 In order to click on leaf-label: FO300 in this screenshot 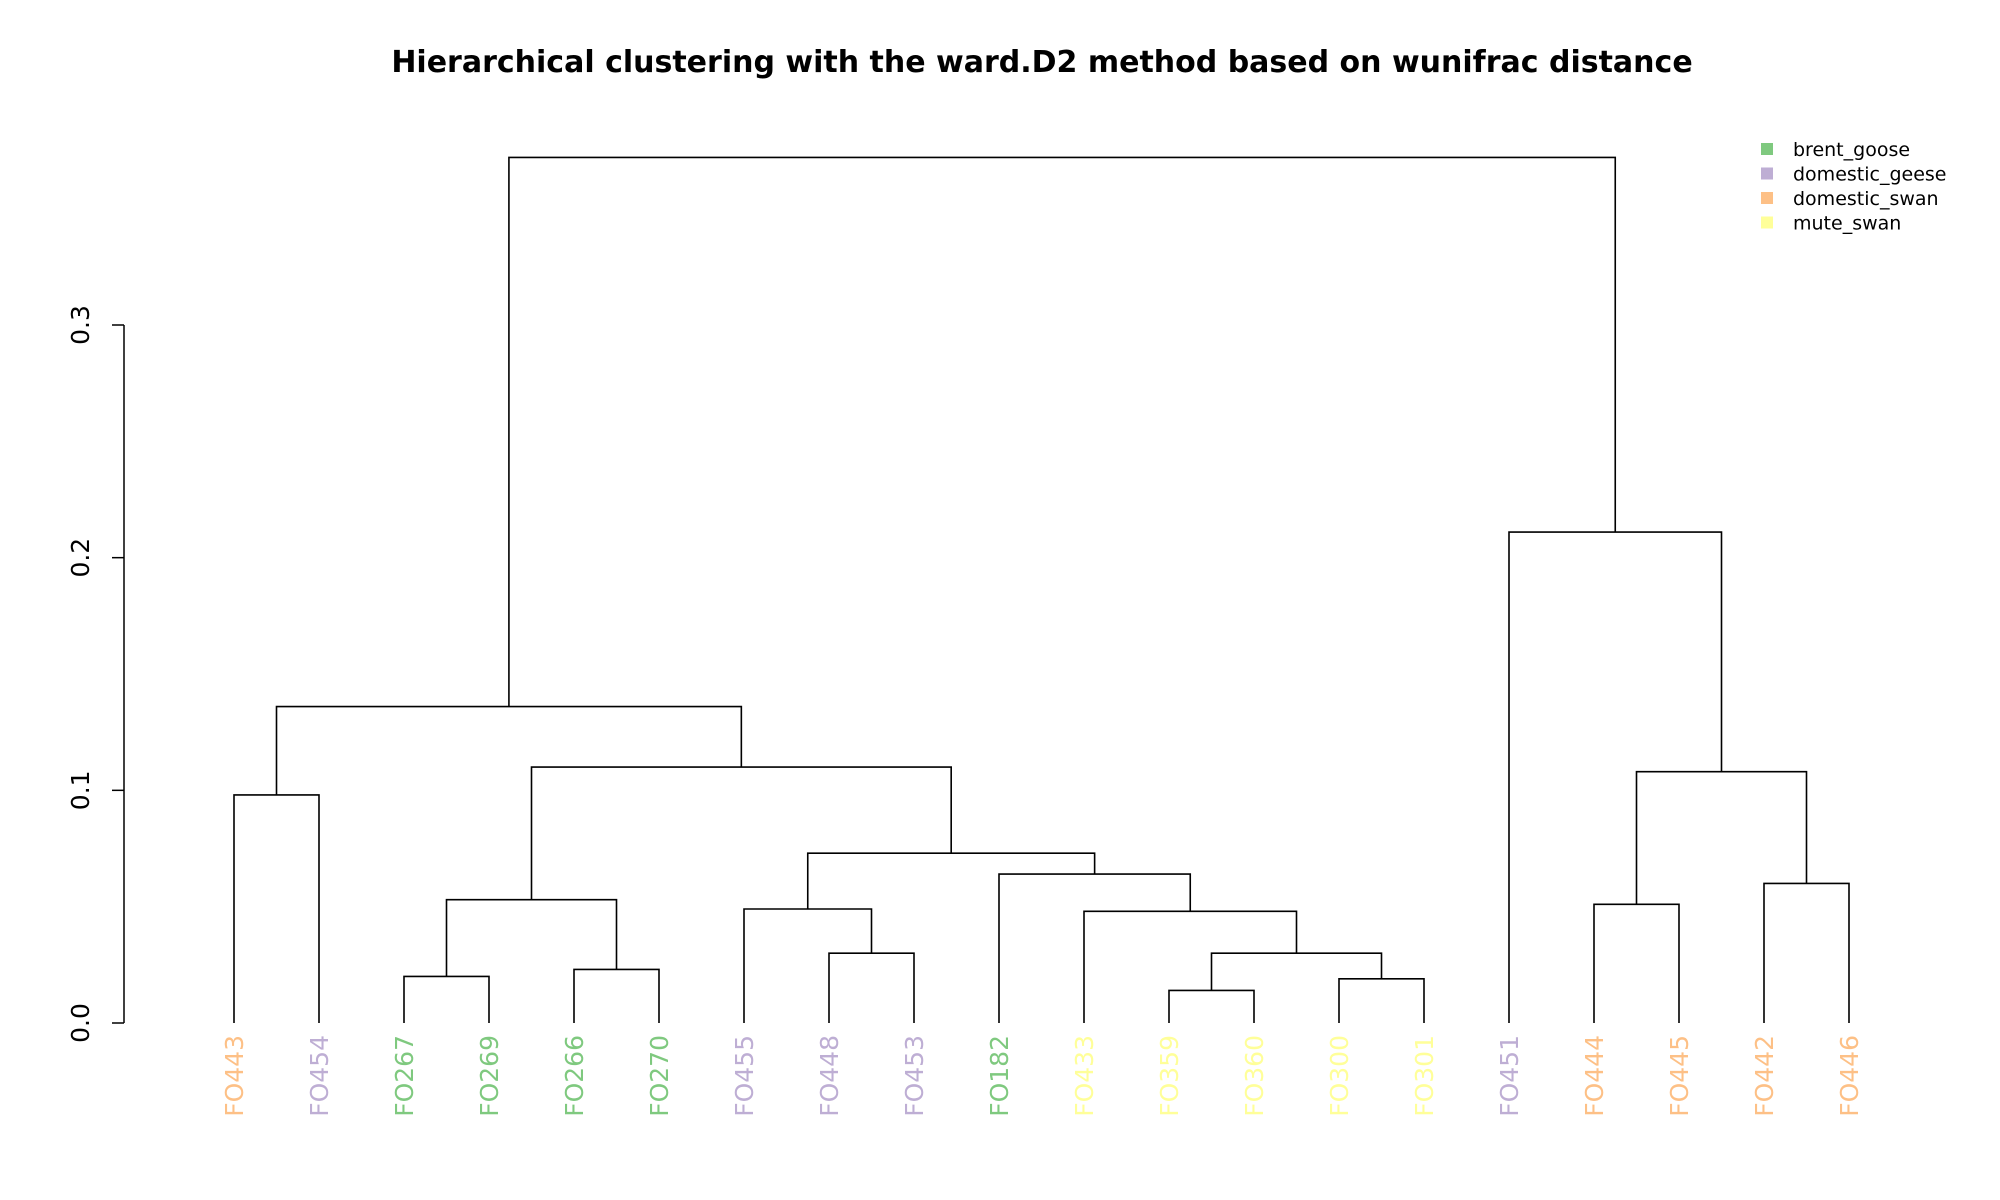, I will do `click(1339, 1076)`.